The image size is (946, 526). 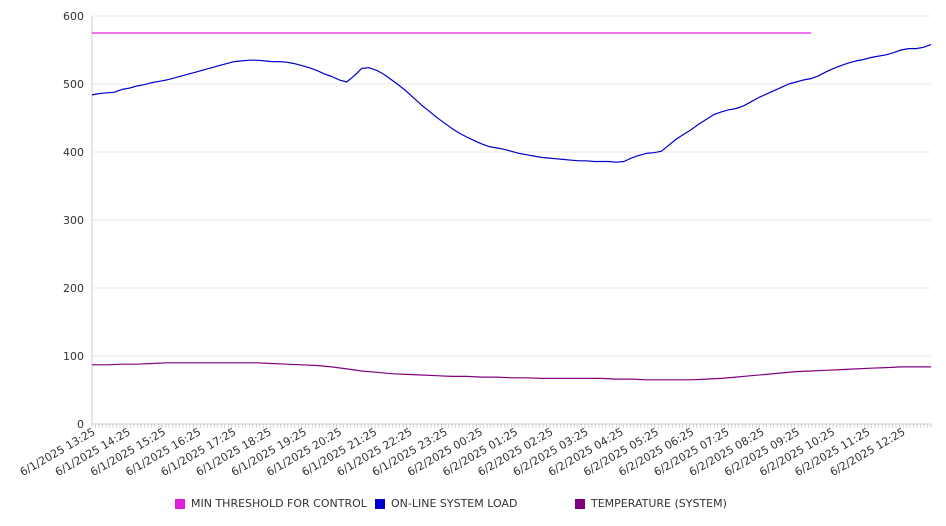 I want to click on y-tick-label: 600, so click(x=73, y=16).